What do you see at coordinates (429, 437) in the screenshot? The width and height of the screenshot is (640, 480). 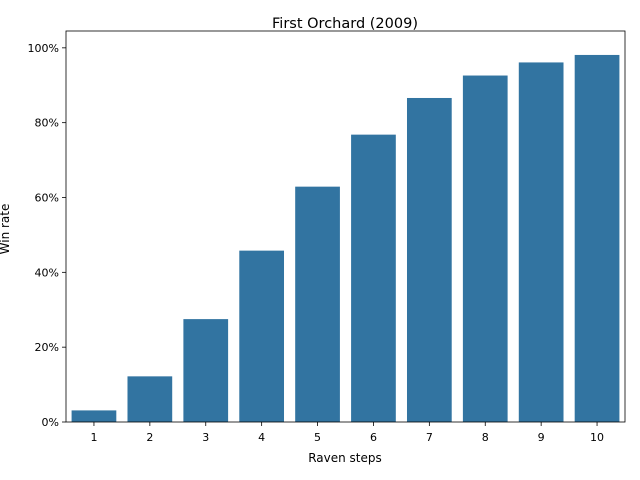 I see `x-tick-label: 7` at bounding box center [429, 437].